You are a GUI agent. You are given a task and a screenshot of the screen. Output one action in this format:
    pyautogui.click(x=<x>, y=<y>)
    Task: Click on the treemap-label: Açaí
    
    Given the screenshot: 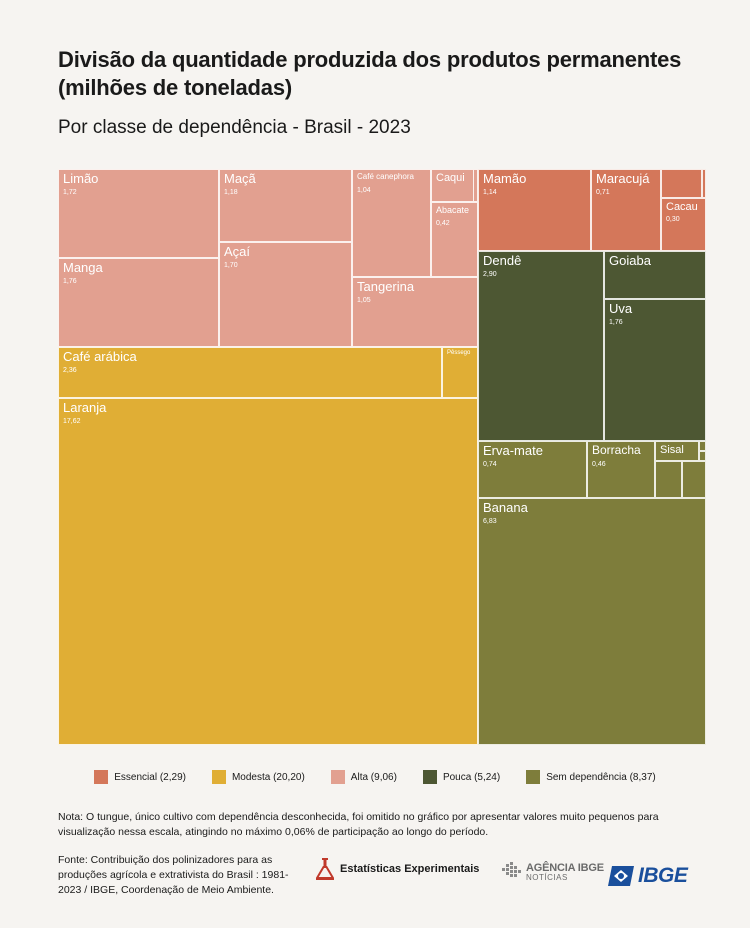 What is the action you would take?
    pyautogui.click(x=237, y=251)
    